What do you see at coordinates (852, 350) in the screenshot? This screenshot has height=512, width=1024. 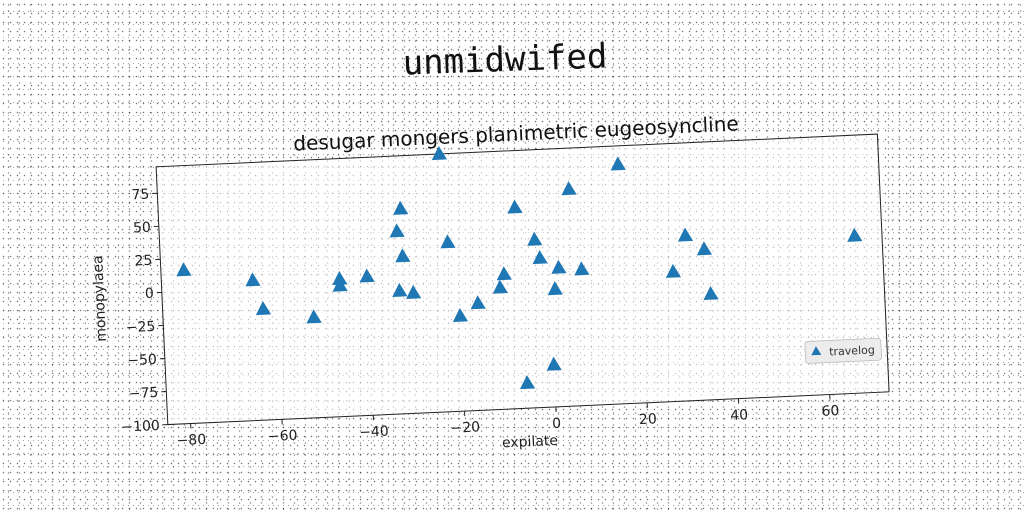 I see `legend-label-travelog: travelog` at bounding box center [852, 350].